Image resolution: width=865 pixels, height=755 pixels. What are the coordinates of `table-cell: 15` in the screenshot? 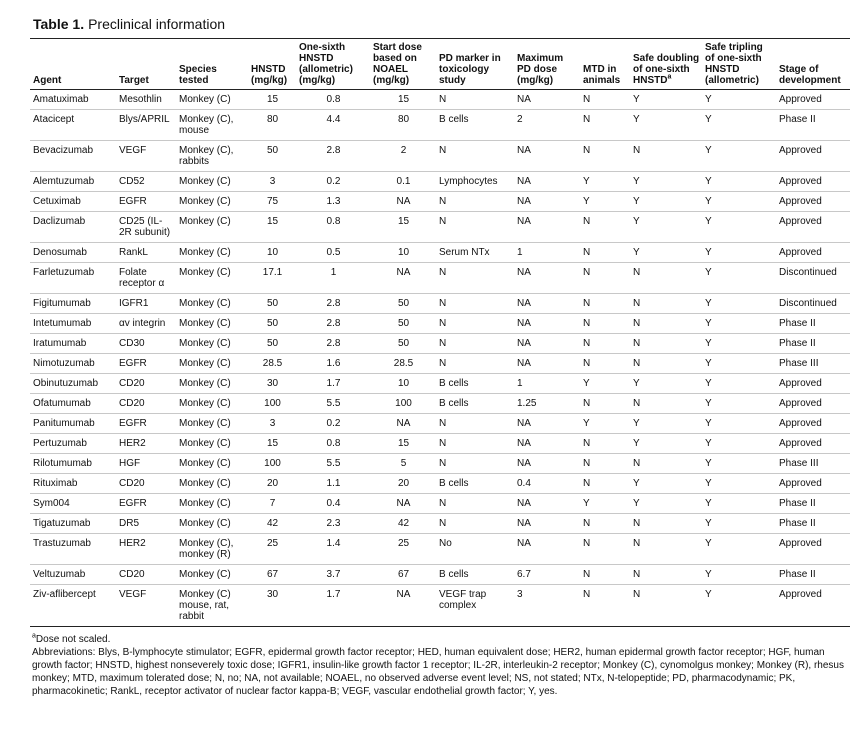 It's located at (403, 227).